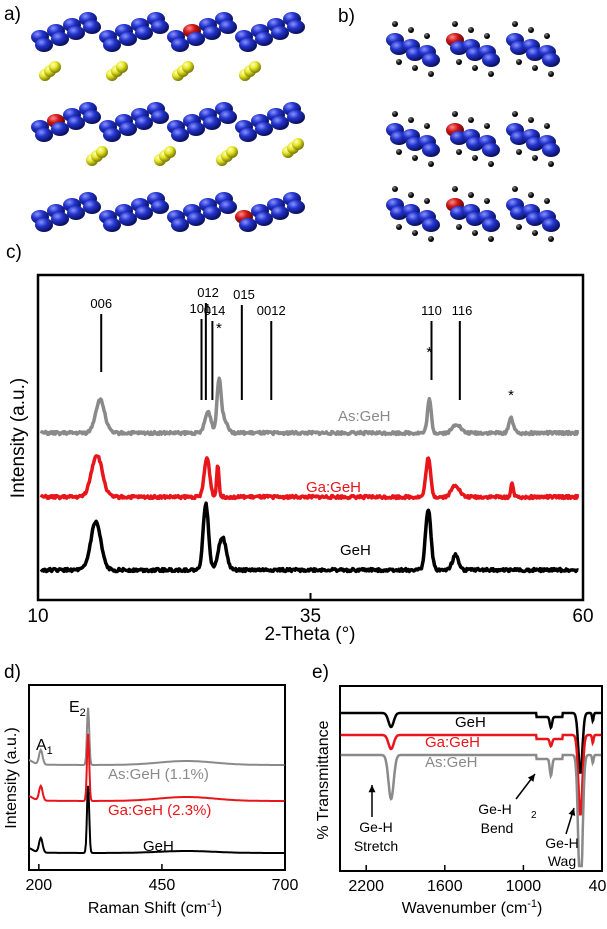  Describe the element at coordinates (355, 550) in the screenshot. I see `xrd-series-label-geh: GeH` at that location.